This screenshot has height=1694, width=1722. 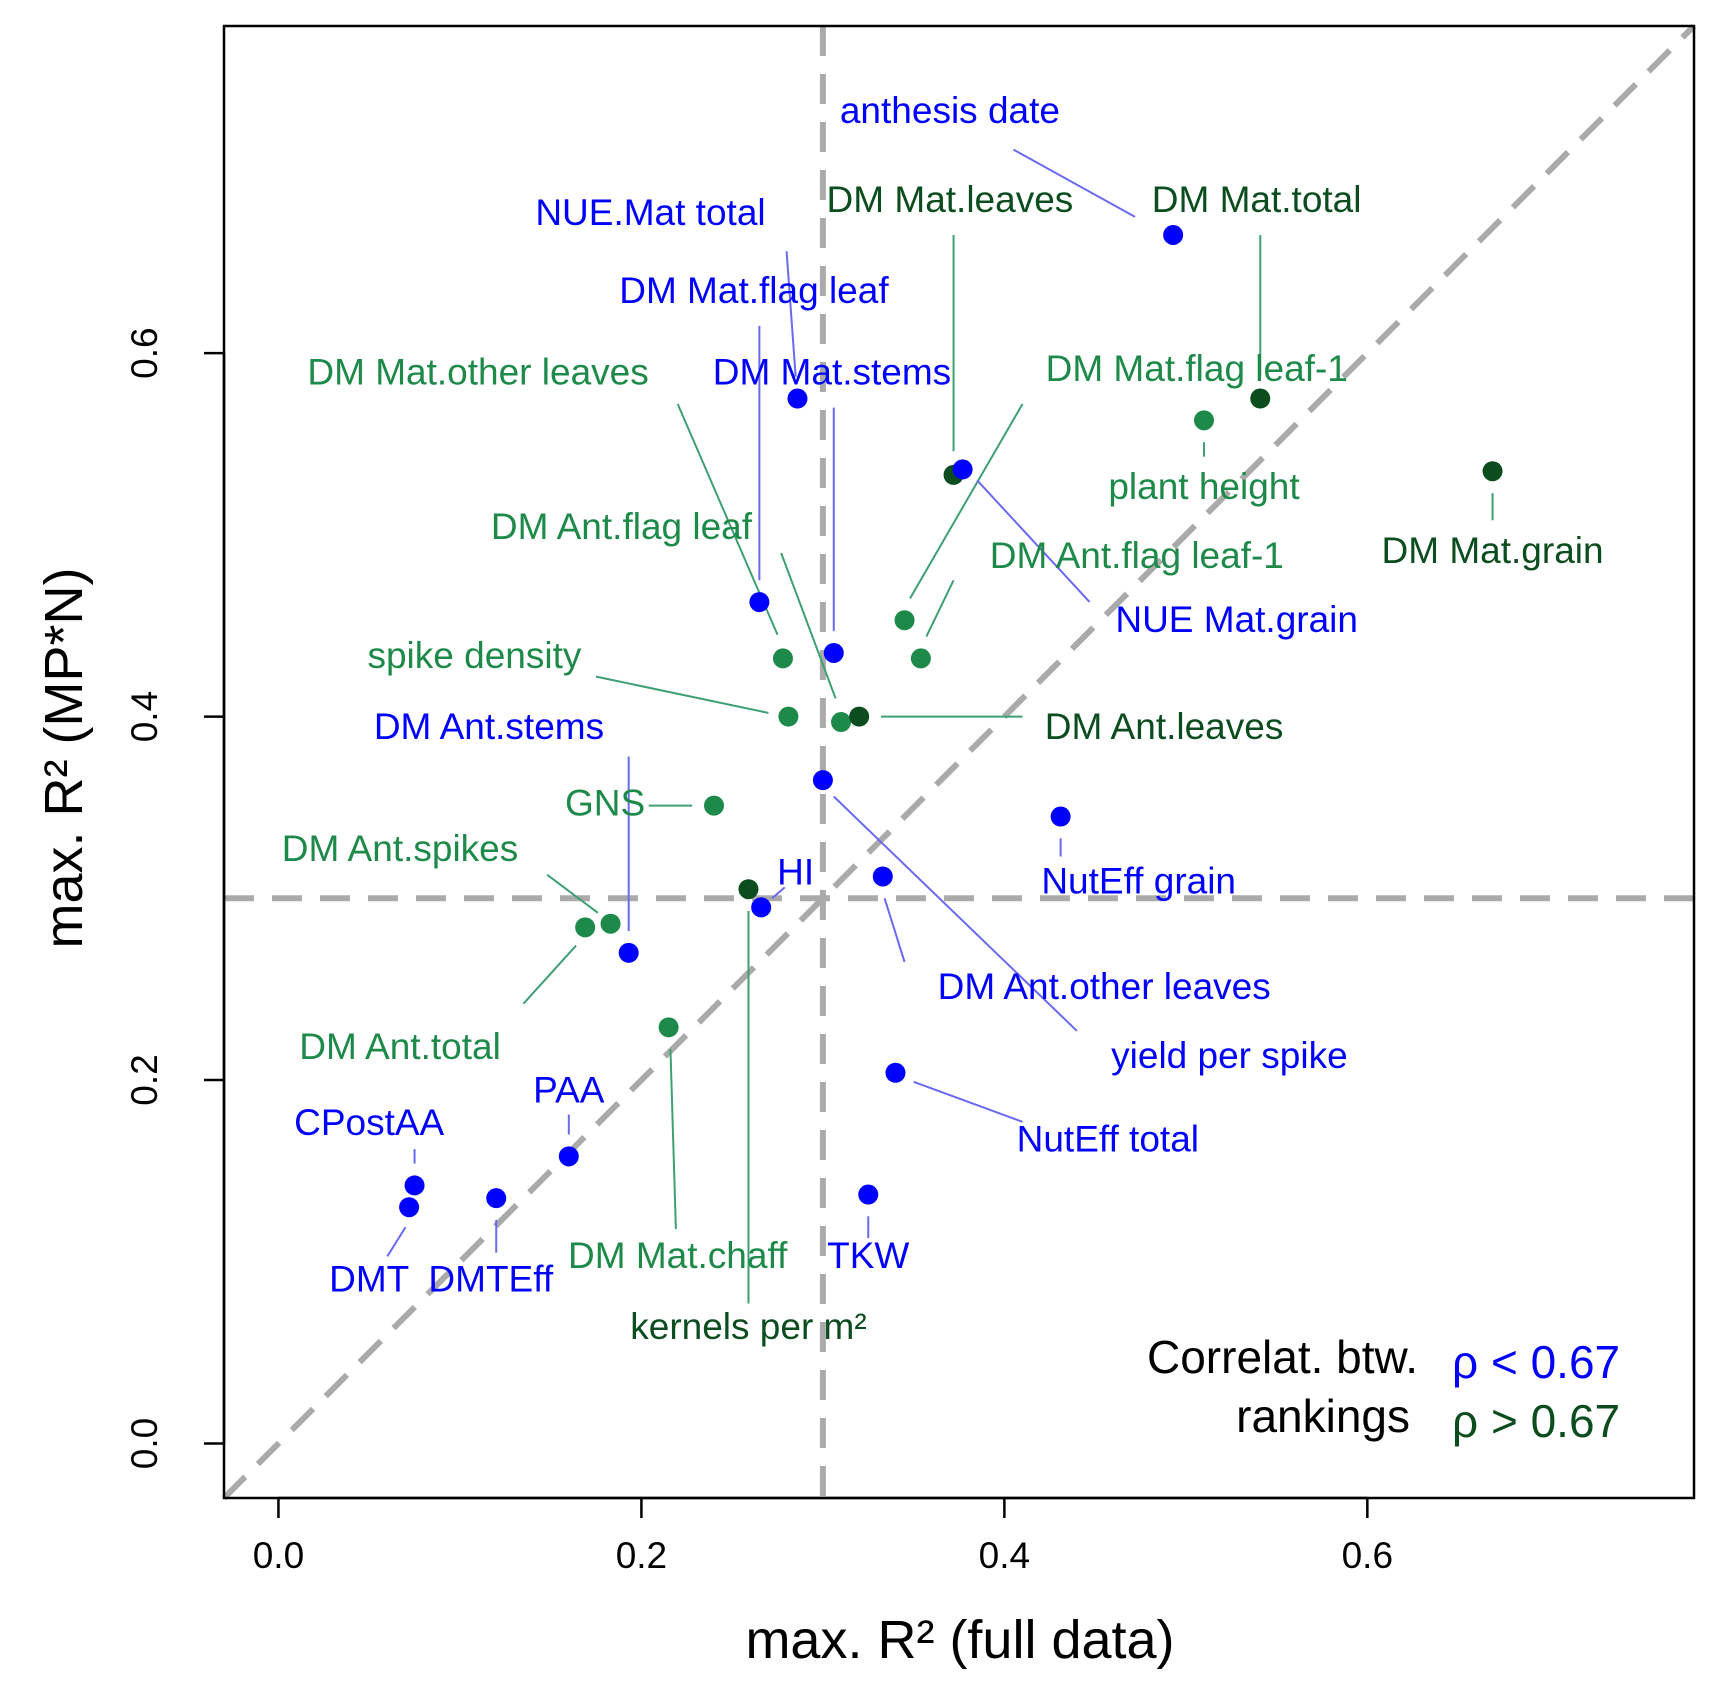 What do you see at coordinates (490, 1279) in the screenshot?
I see `label-dmteff: DMTEff` at bounding box center [490, 1279].